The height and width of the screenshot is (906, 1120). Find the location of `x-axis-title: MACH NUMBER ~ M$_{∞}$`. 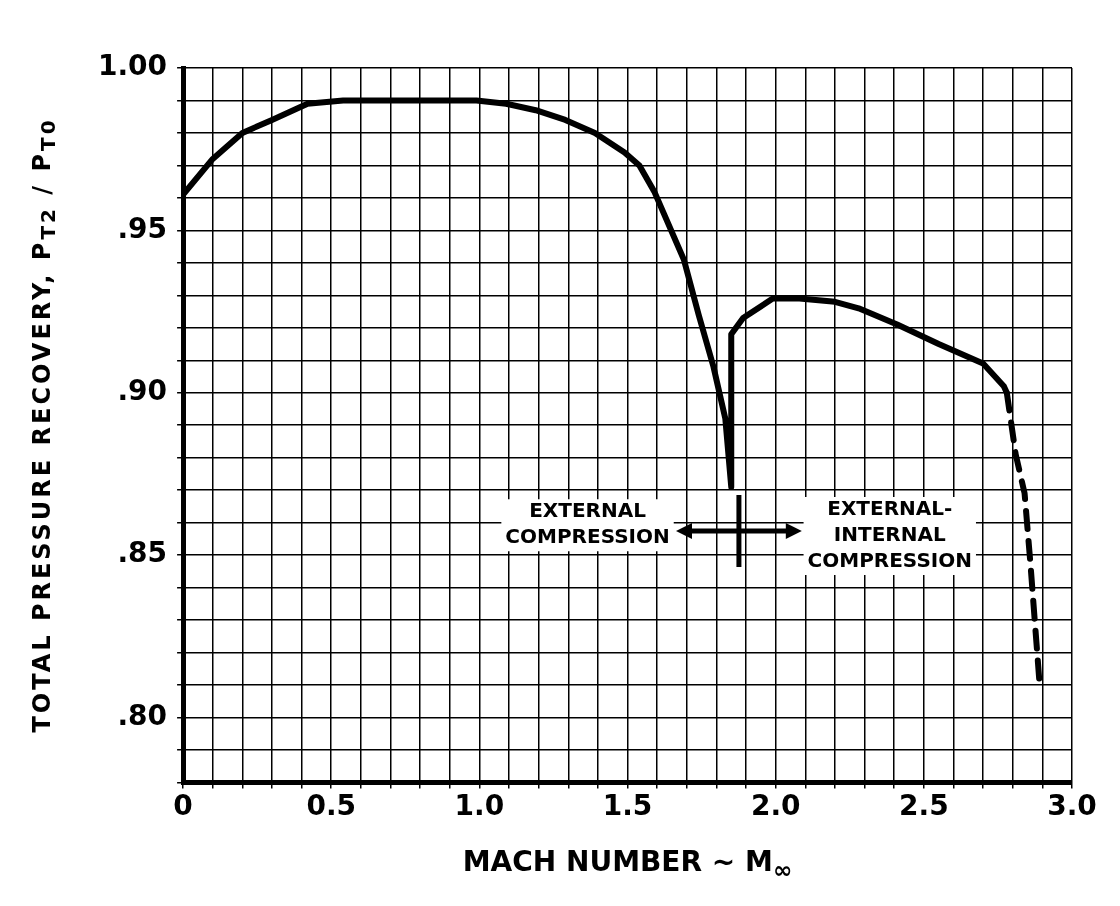

x-axis-title: MACH NUMBER ~ M$_{∞}$ is located at coordinates (627, 864).